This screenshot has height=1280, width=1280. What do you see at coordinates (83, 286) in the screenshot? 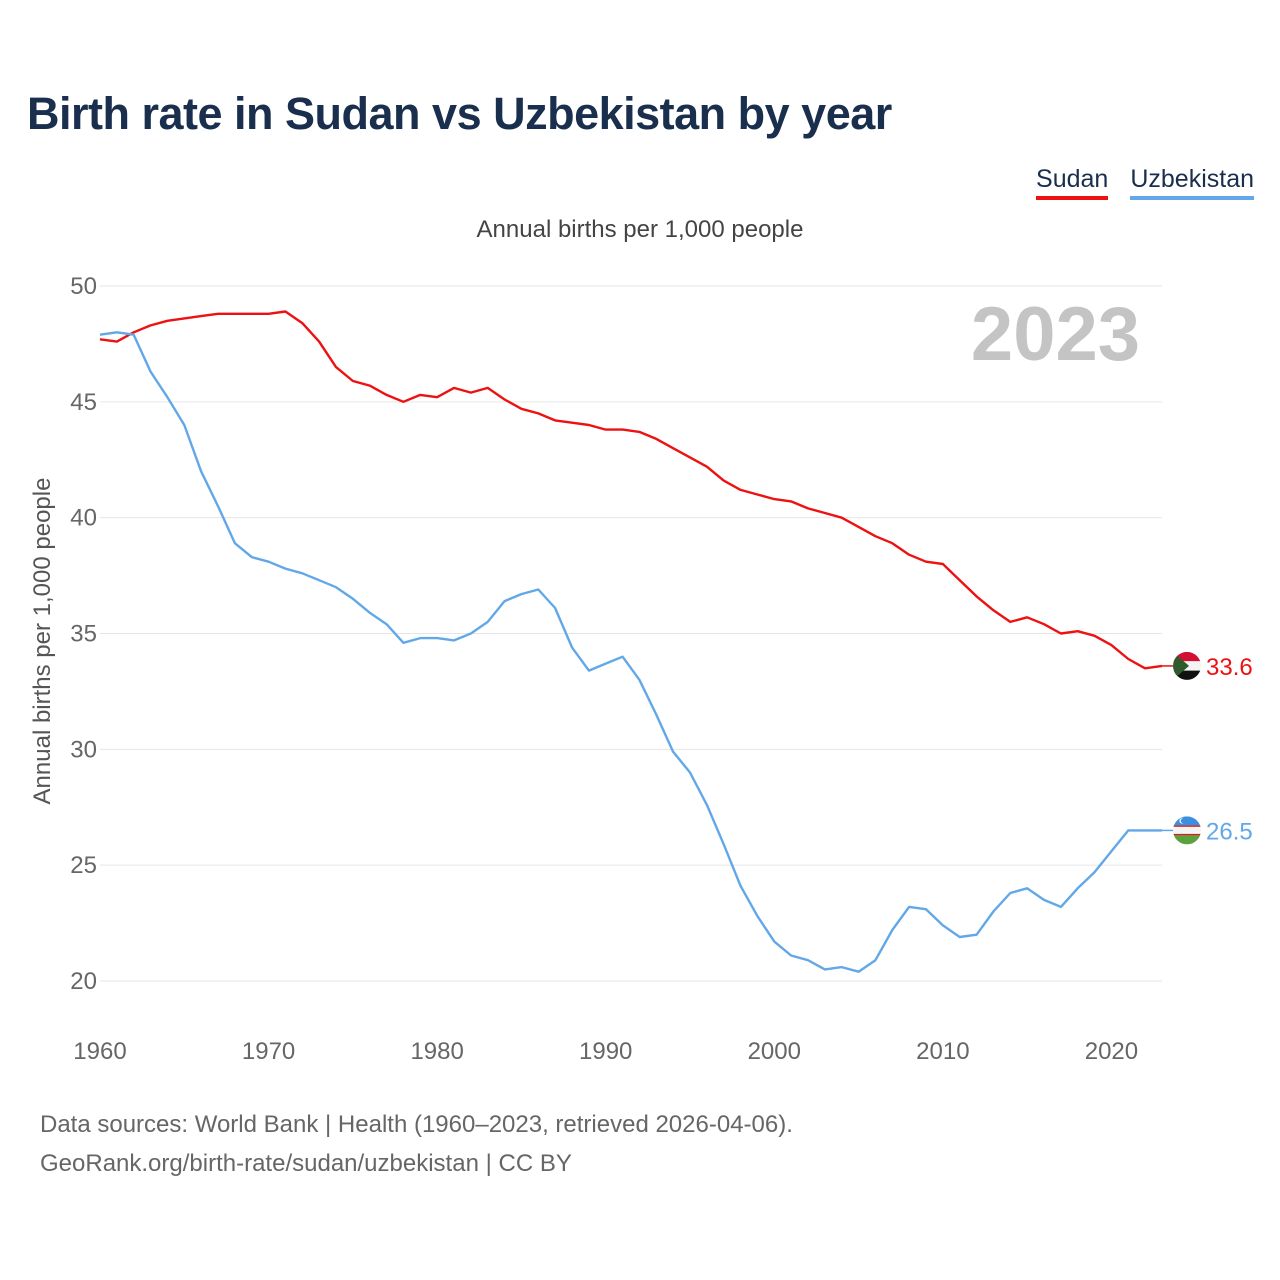
I see `y-tick-label: 50` at bounding box center [83, 286].